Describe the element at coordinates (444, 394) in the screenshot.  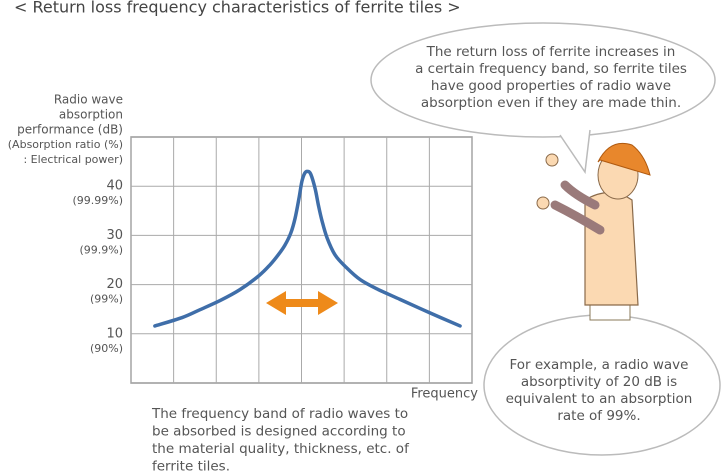
I see `x-axis-label: Frequency` at that location.